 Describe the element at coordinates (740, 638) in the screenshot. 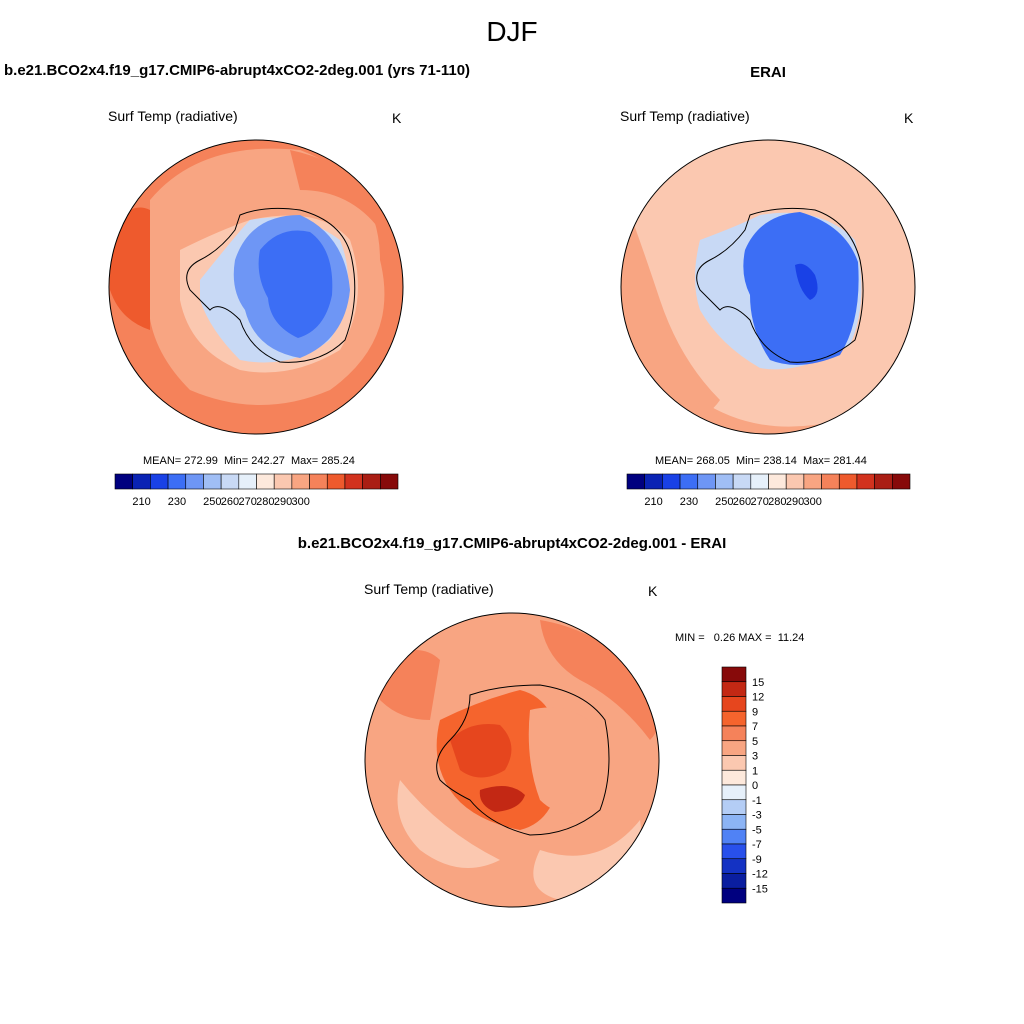

I see `panel-3-stats: MIN = 0.26 MAX = 11.24` at that location.